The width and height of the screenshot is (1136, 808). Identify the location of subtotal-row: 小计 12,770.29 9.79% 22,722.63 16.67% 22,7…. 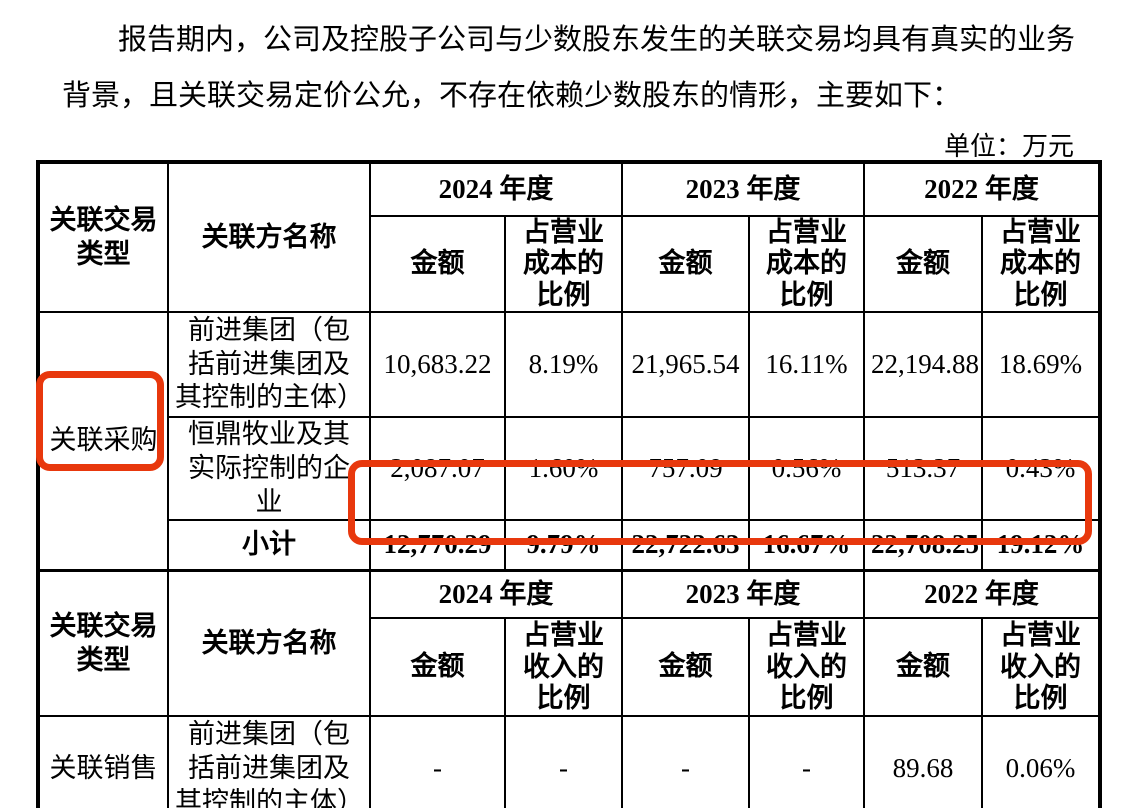
(569, 545).